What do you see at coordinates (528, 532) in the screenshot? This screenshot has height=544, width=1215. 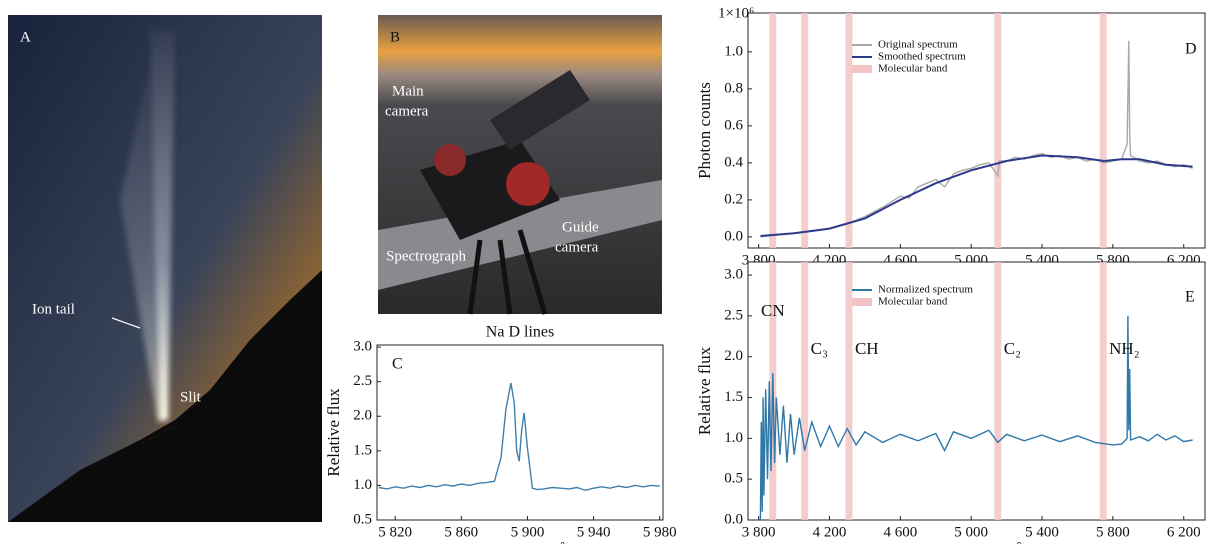 I see `x-tick-label: 5 900` at bounding box center [528, 532].